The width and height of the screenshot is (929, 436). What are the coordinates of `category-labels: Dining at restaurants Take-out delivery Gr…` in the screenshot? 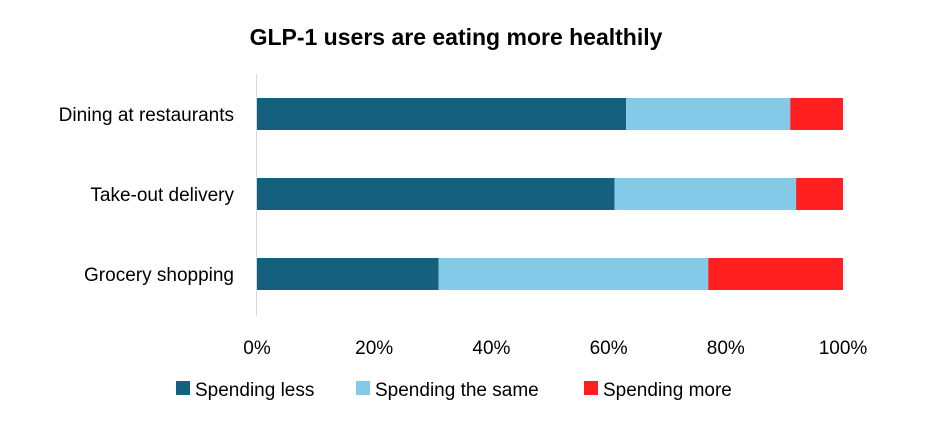 It's located at (147, 195).